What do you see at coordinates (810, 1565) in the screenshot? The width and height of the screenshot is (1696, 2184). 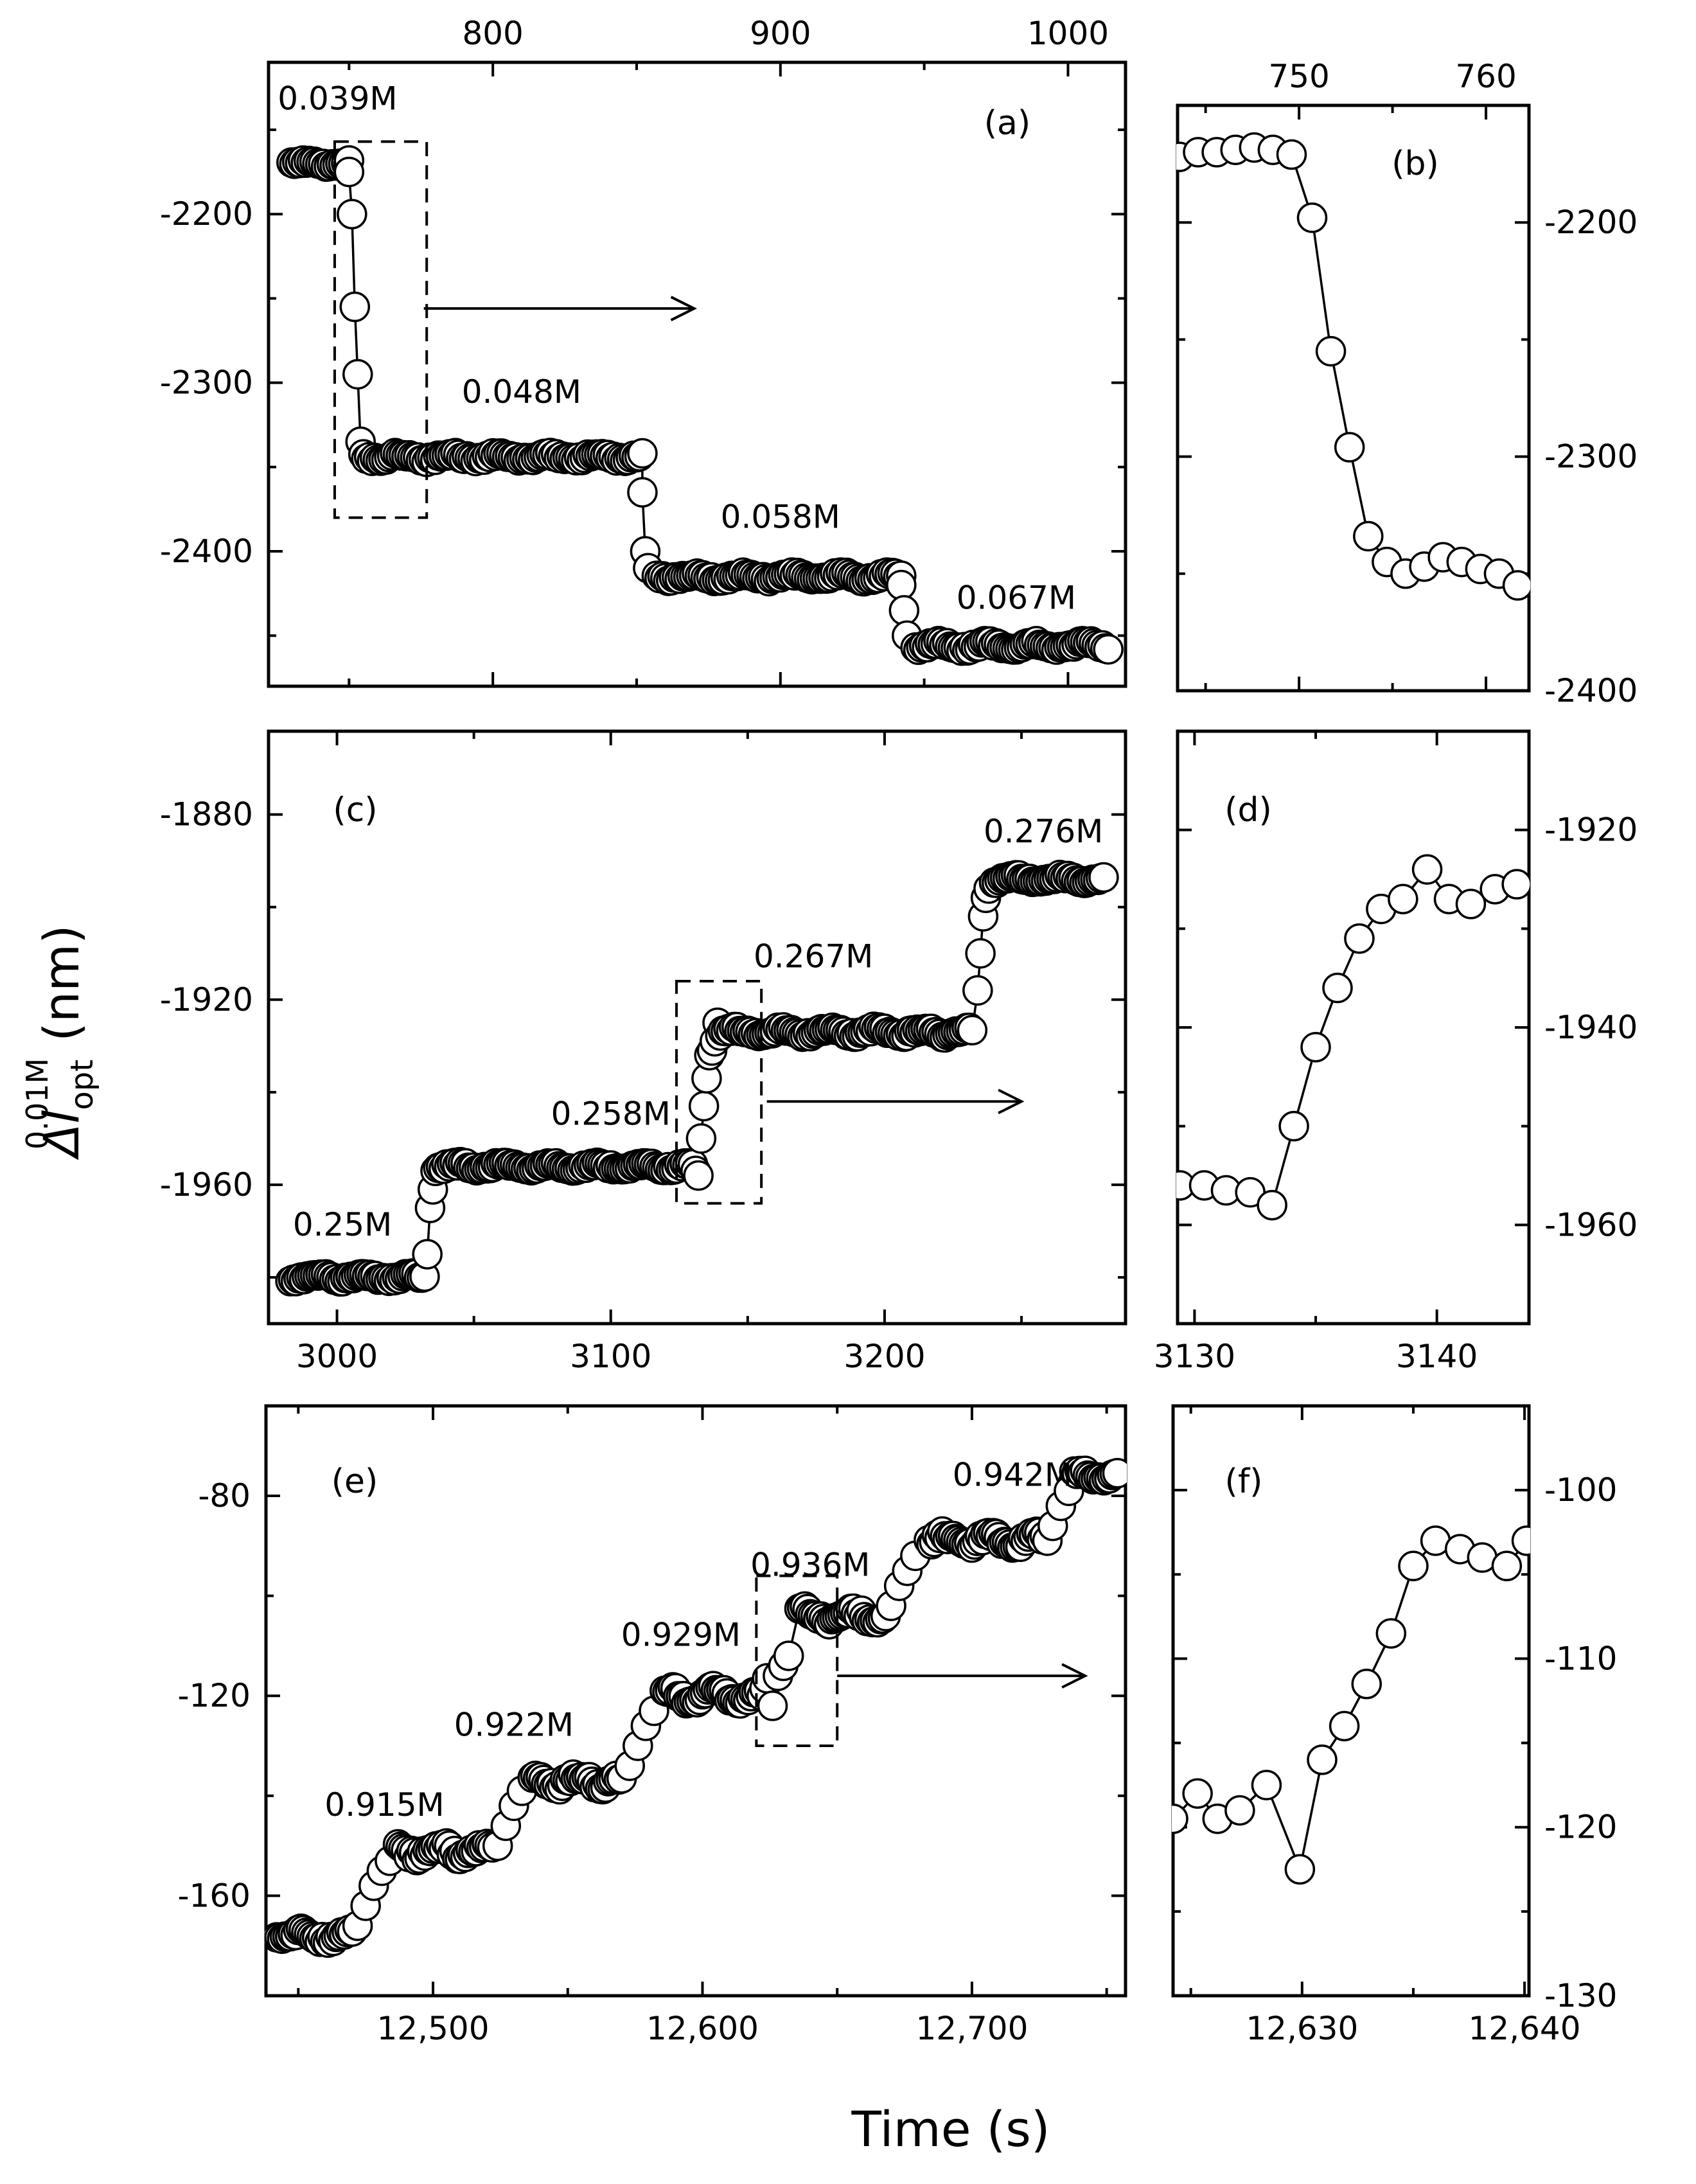 I see `concentration-label-e: 0.936M` at bounding box center [810, 1565].